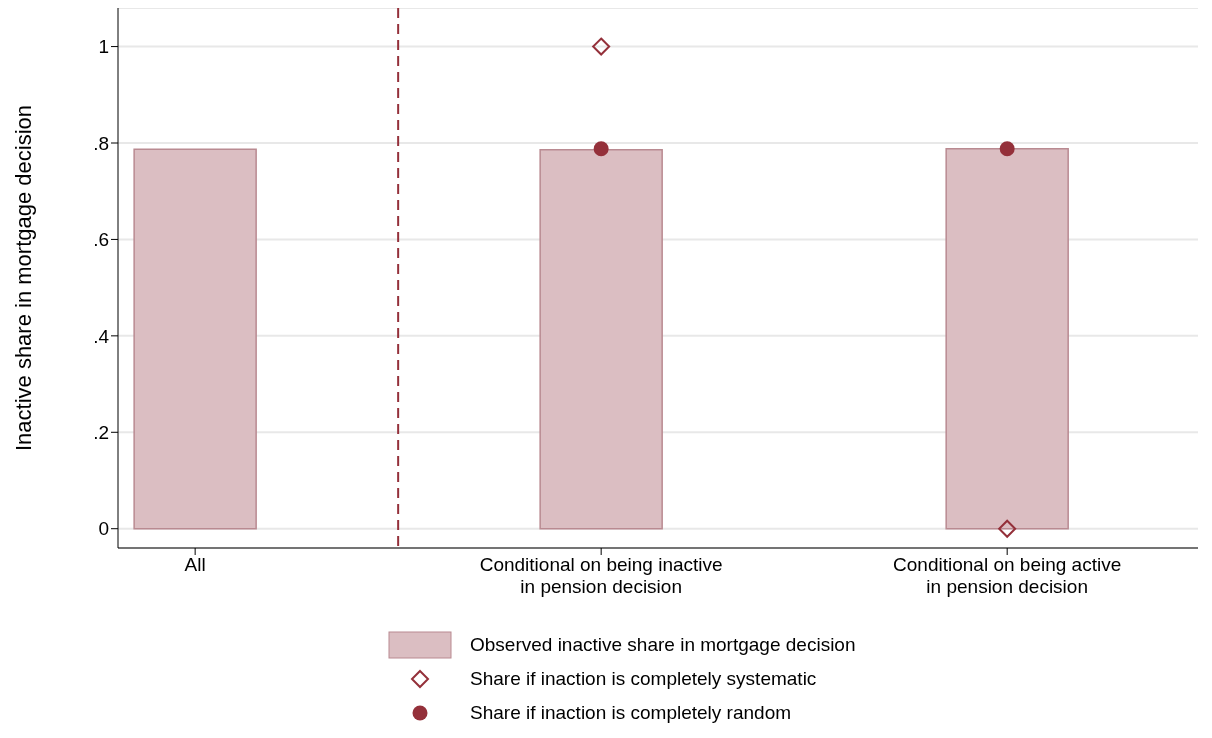 The image size is (1212, 738). I want to click on legend-label: Share if inaction is completely systematic, so click(643, 679).